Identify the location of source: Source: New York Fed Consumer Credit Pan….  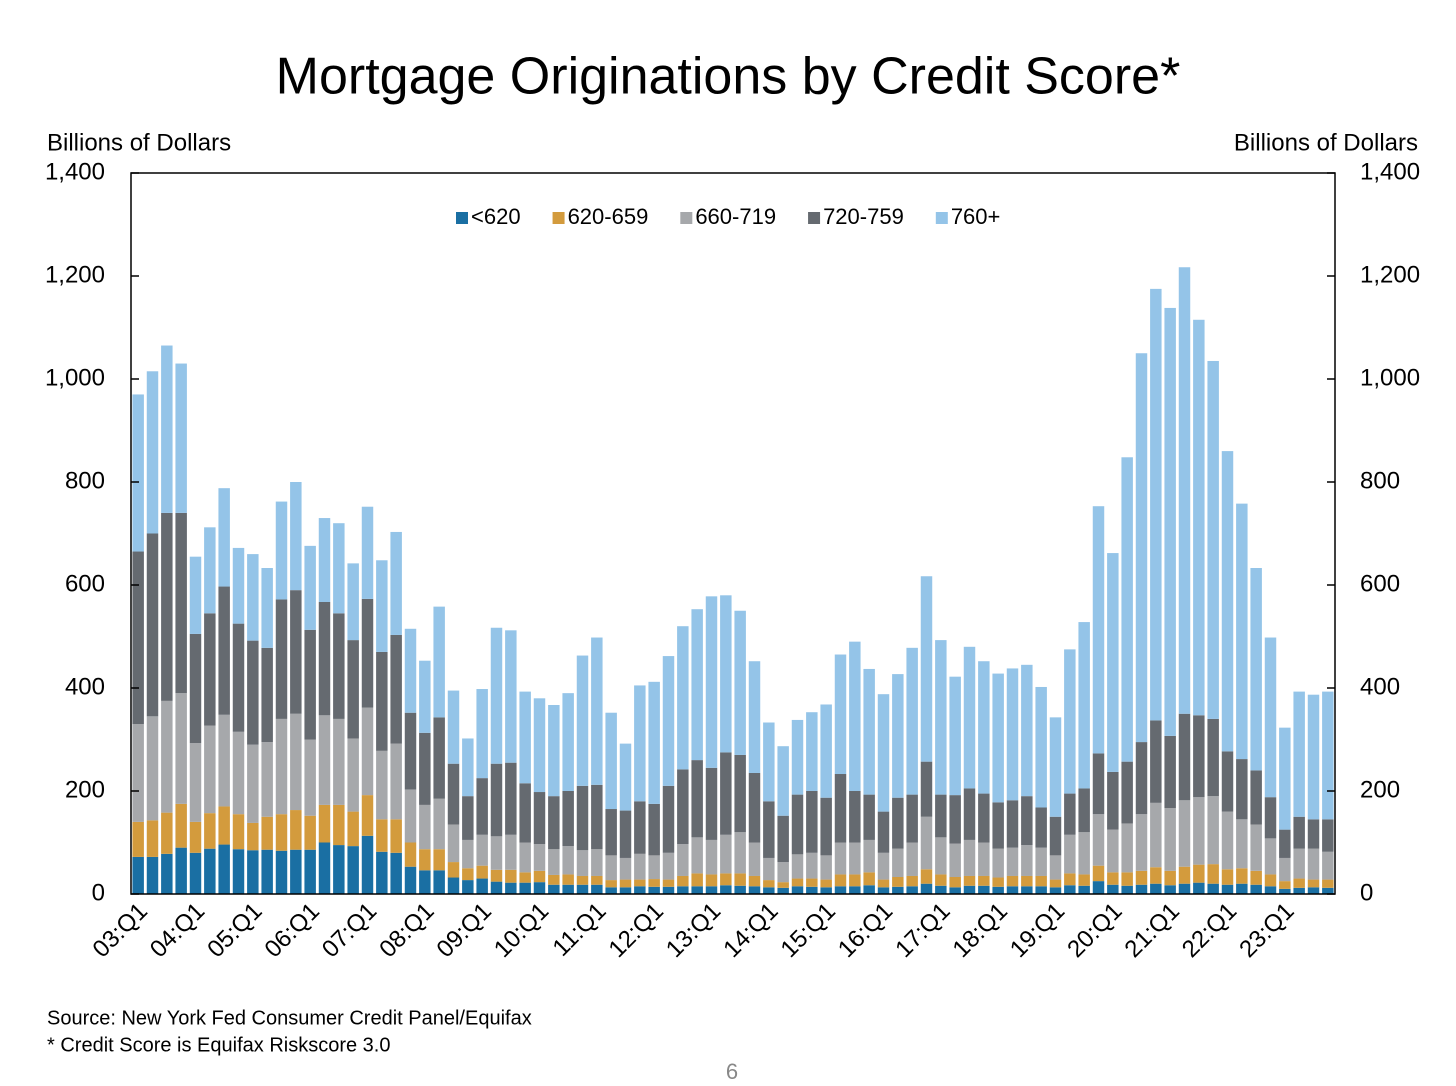
(289, 1018).